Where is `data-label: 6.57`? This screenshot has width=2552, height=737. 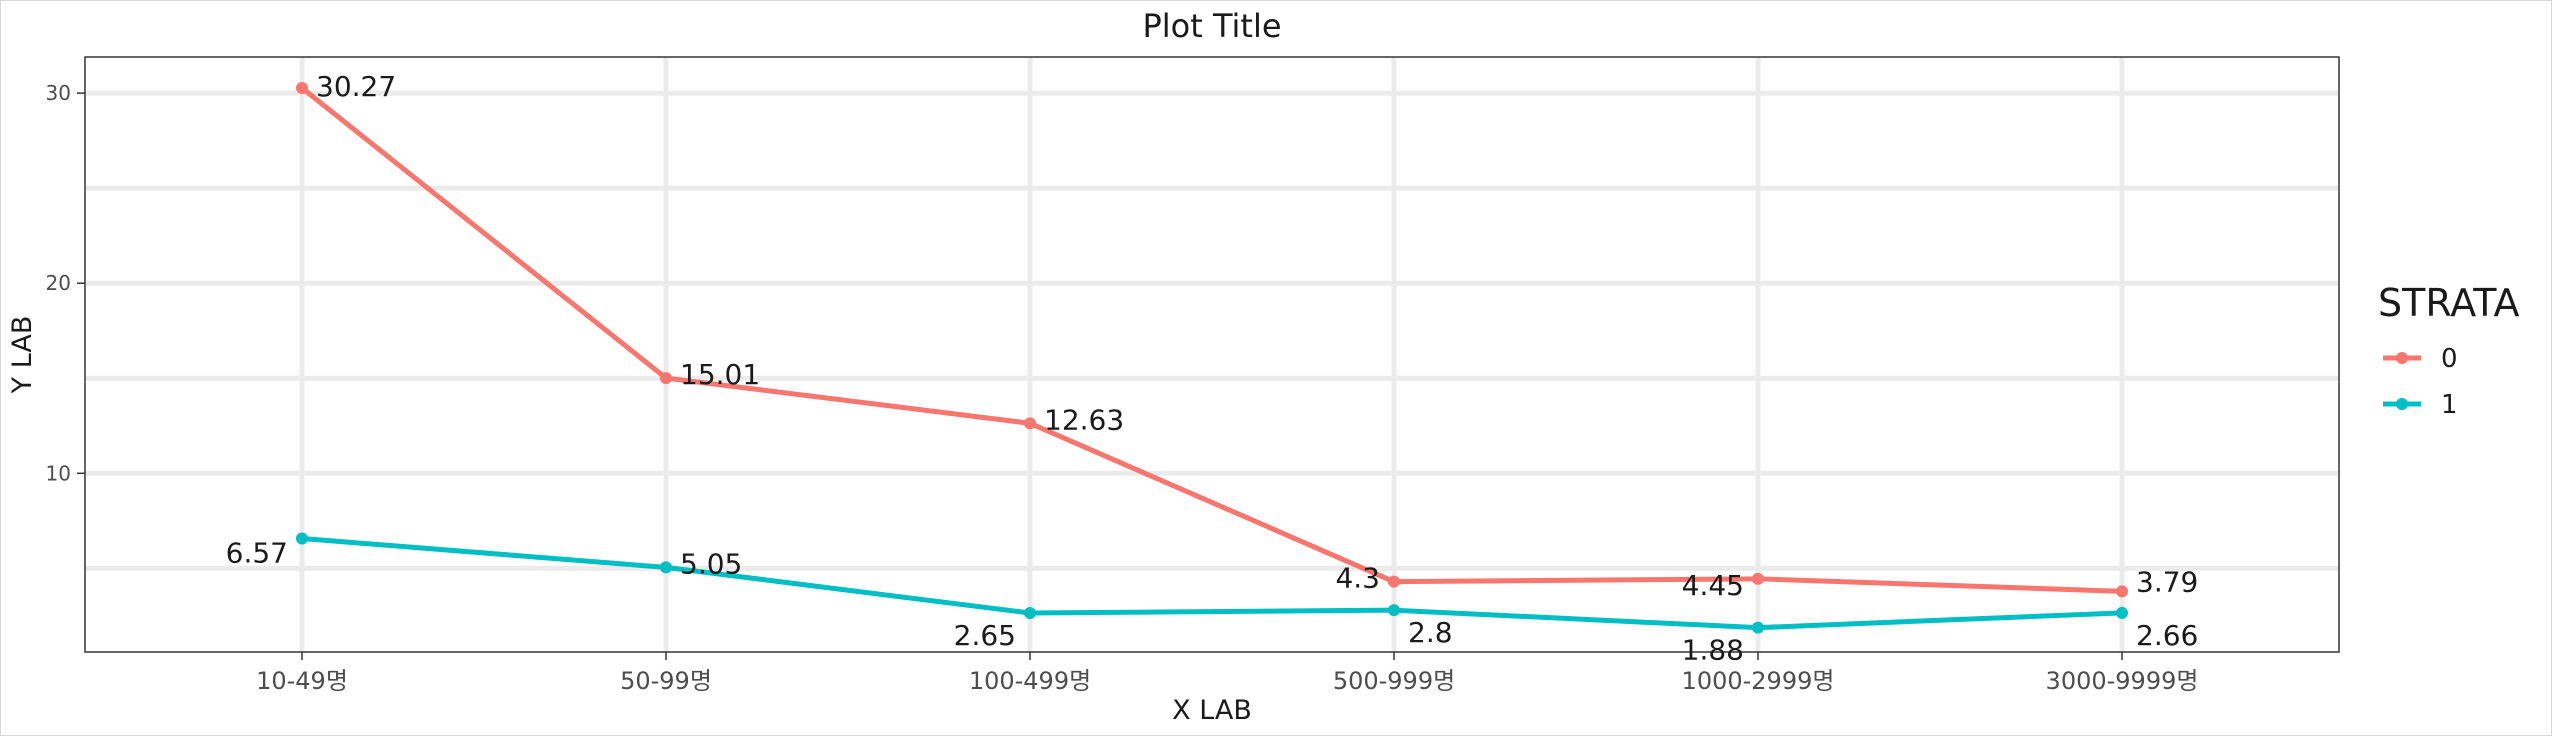
data-label: 6.57 is located at coordinates (257, 553).